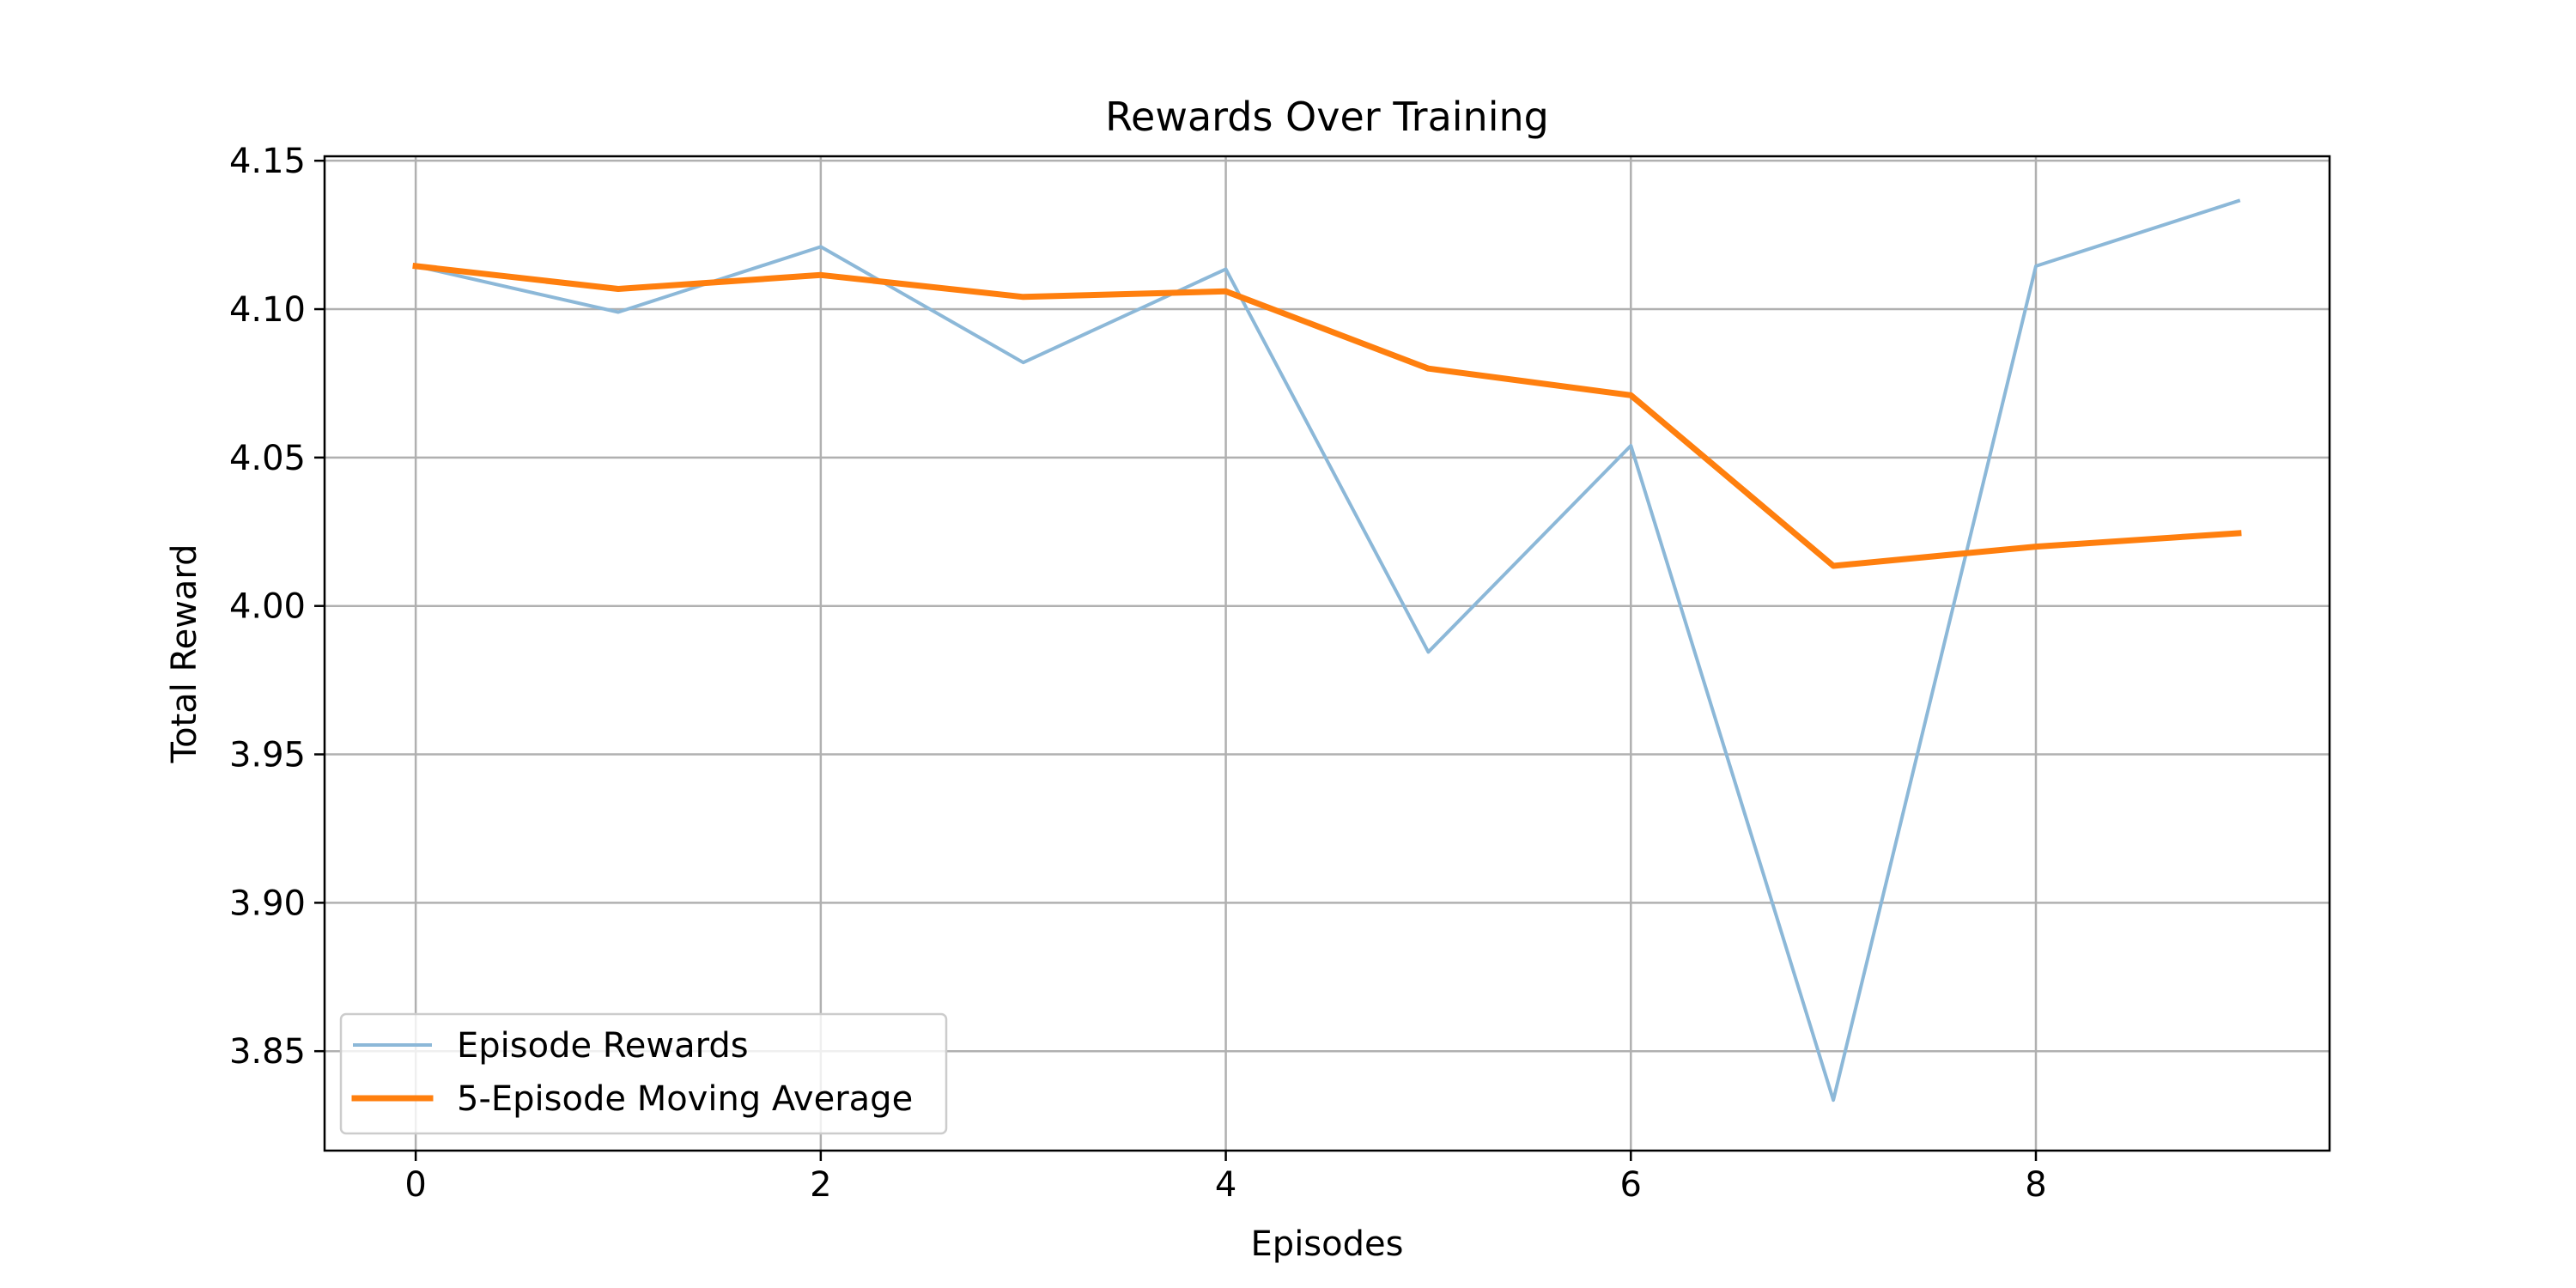  I want to click on y-tick-label: 3.85, so click(268, 1052).